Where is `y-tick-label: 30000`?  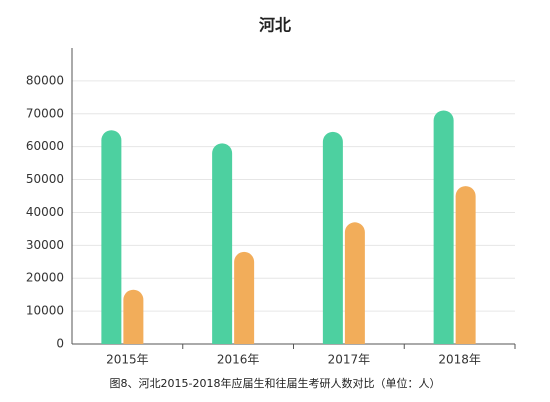 y-tick-label: 30000 is located at coordinates (45, 245).